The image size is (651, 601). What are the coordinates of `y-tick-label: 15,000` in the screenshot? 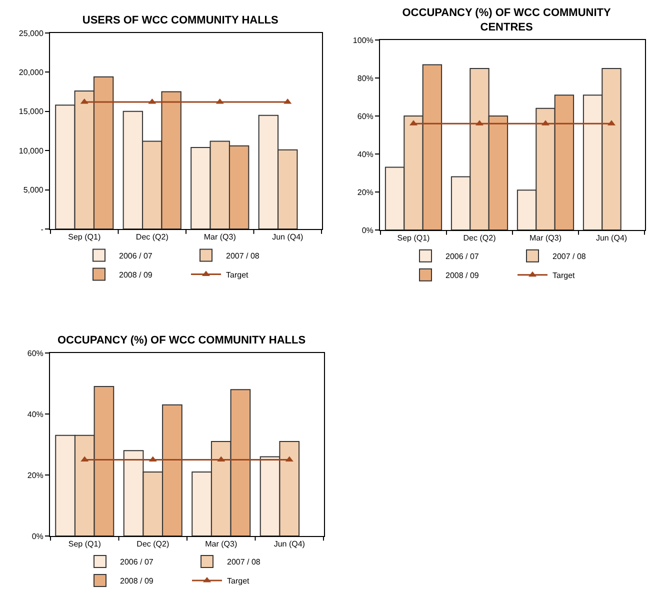 It's located at (31, 111).